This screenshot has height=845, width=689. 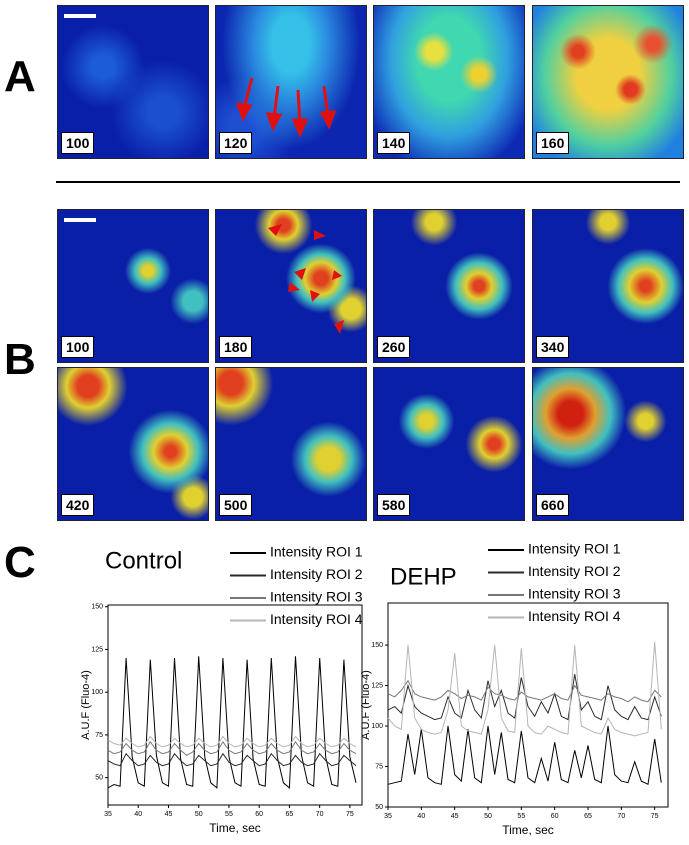 I want to click on image-frame: 120, so click(x=291, y=82).